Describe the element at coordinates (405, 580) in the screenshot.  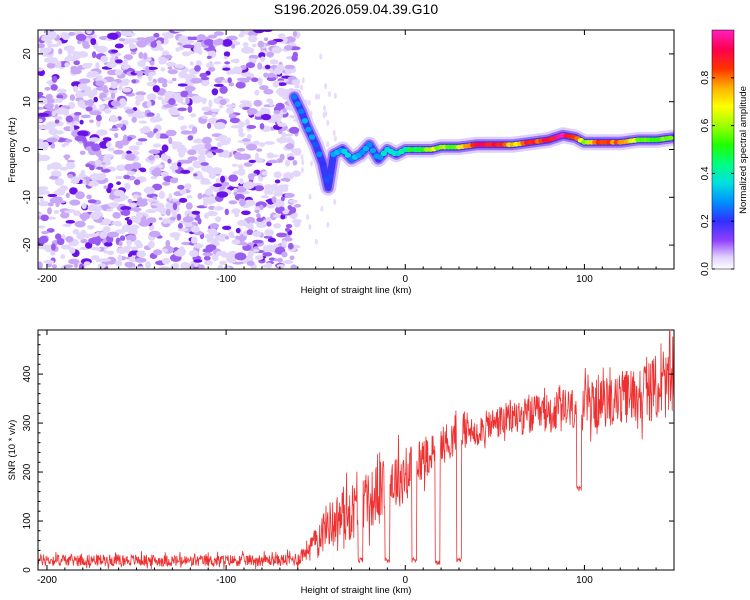
I see `x-tick-label: 0` at that location.